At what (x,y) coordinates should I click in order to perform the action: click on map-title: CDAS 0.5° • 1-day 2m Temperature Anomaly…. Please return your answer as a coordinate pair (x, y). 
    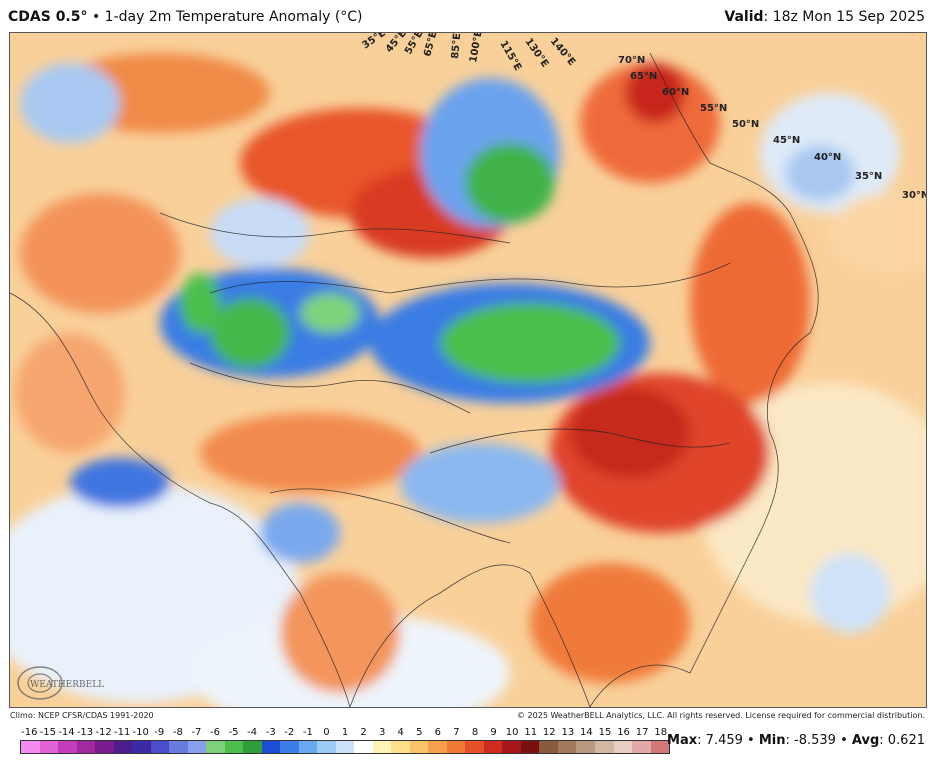
    Looking at the image, I should click on (185, 17).